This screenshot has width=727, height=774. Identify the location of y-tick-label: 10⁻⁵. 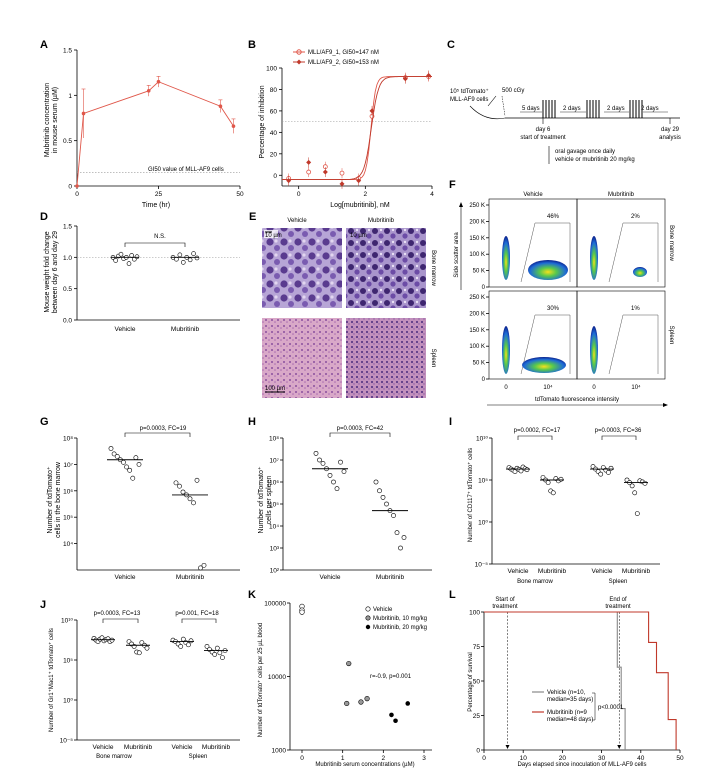
(67, 741).